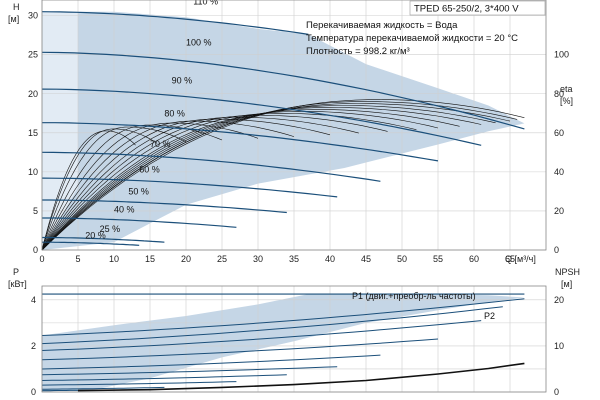  What do you see at coordinates (110, 229) in the screenshot?
I see `head-curve-label: 25 %` at bounding box center [110, 229].